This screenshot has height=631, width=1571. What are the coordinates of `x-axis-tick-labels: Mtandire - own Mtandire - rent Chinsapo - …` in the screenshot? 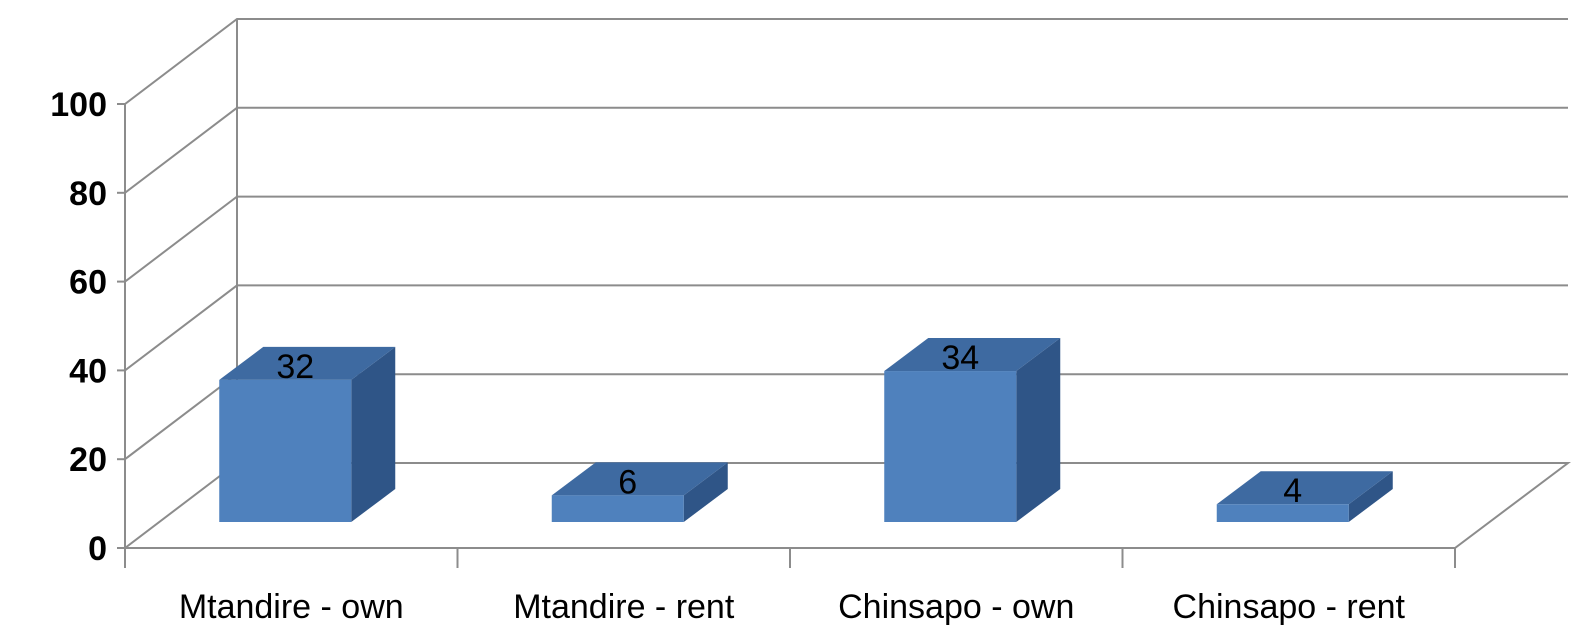 It's located at (792, 607).